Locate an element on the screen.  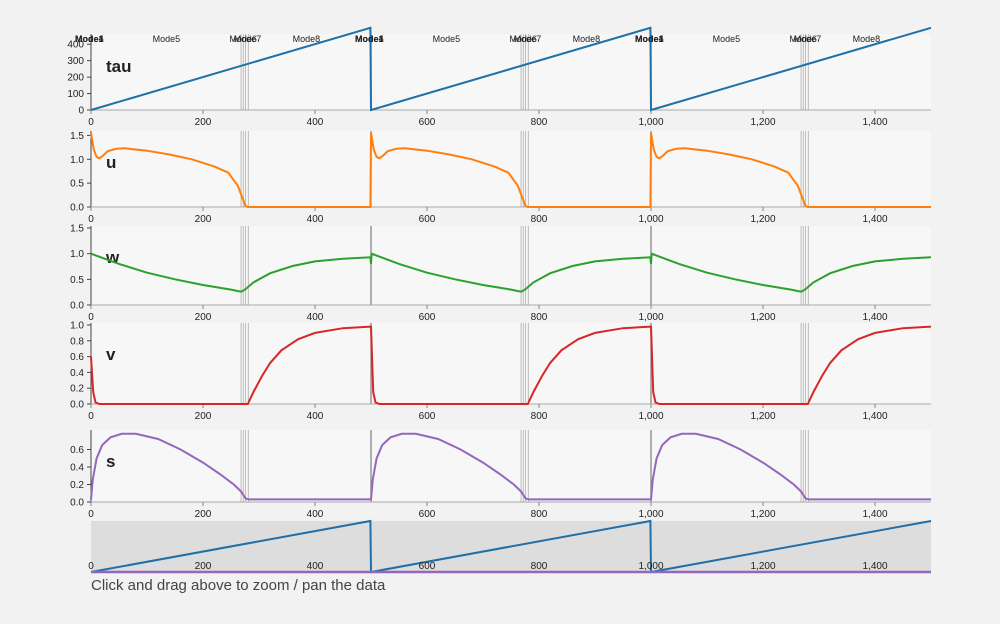
y-tick-label: 300 is located at coordinates (75, 61).